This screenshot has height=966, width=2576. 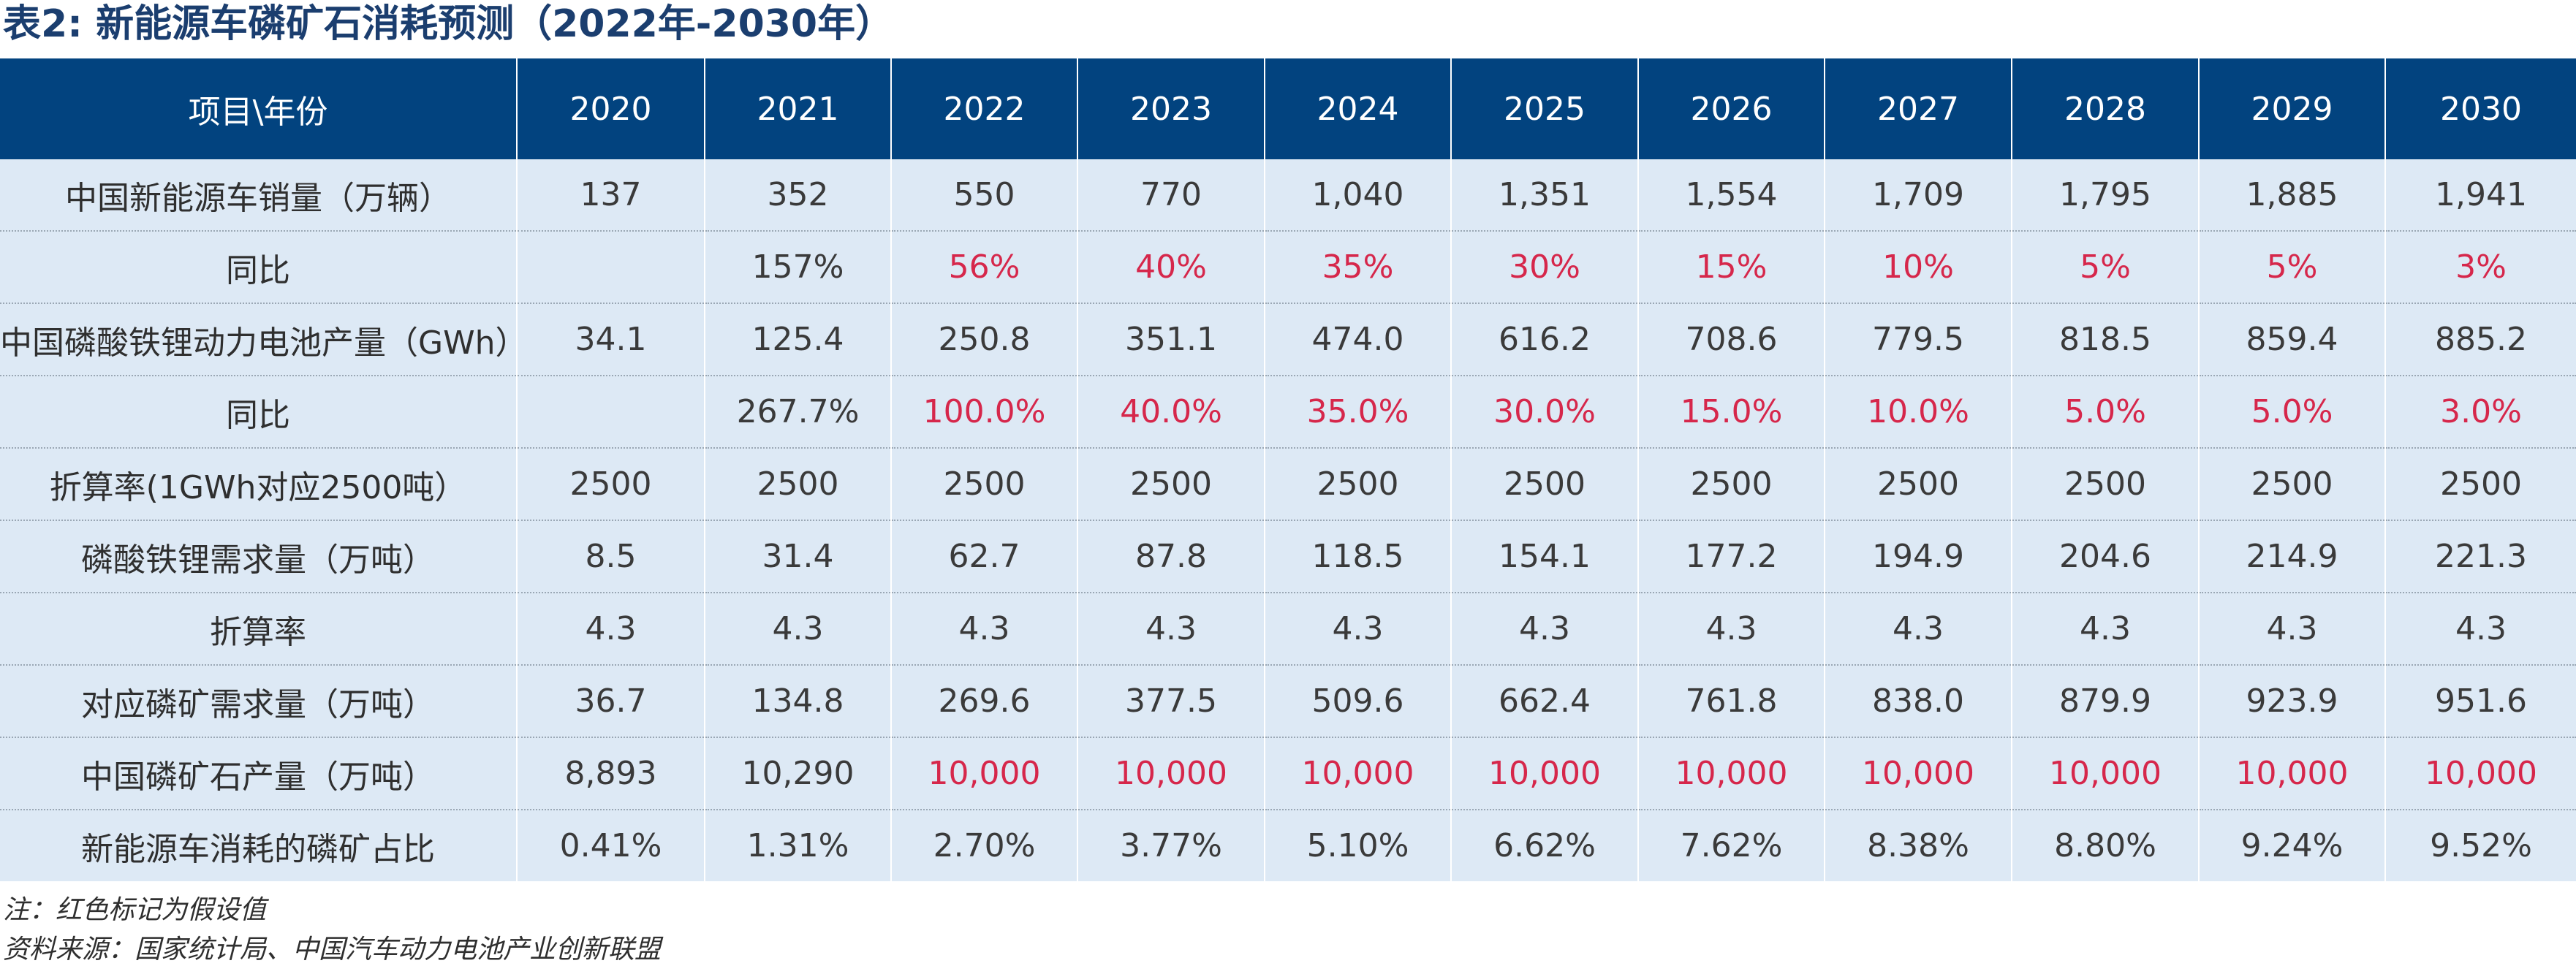 I want to click on table-cell: 351.1, so click(x=1171, y=339).